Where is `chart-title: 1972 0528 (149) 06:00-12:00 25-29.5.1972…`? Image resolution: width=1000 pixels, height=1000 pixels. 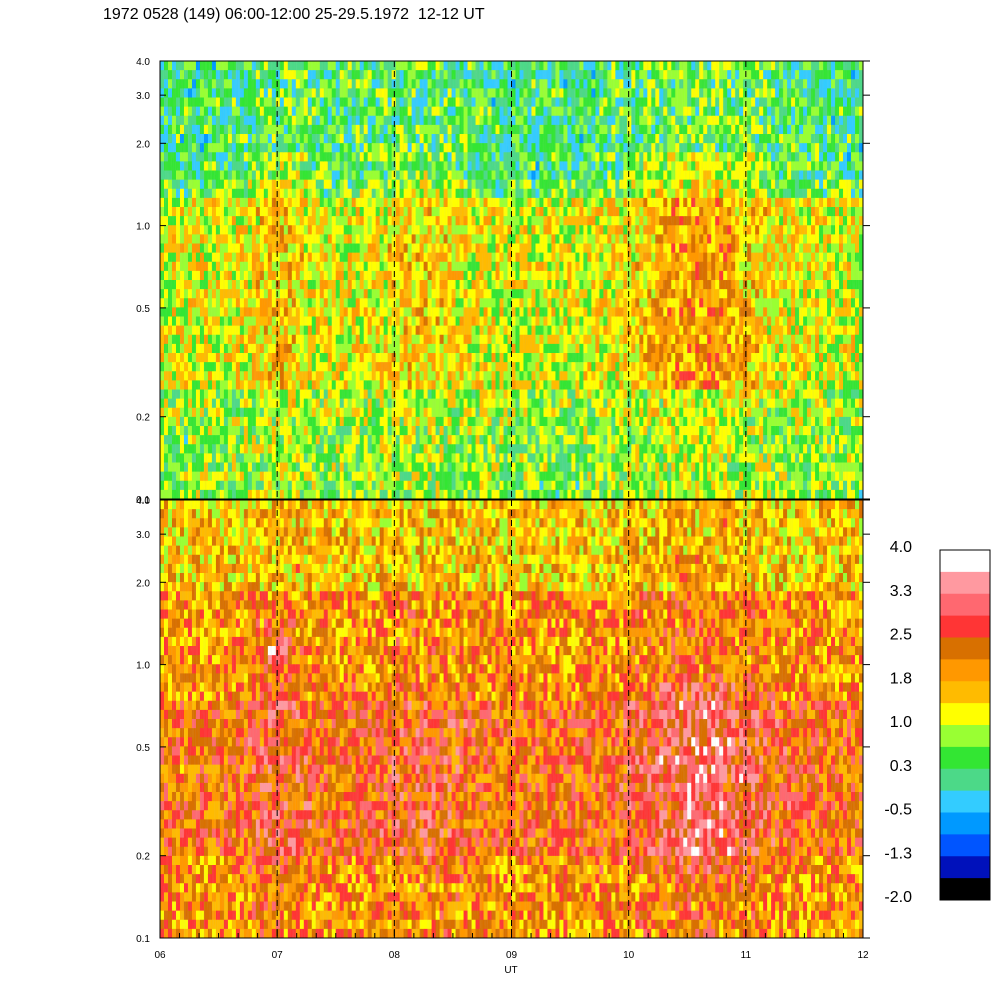 chart-title: 1972 0528 (149) 06:00-12:00 25-29.5.1972… is located at coordinates (294, 14).